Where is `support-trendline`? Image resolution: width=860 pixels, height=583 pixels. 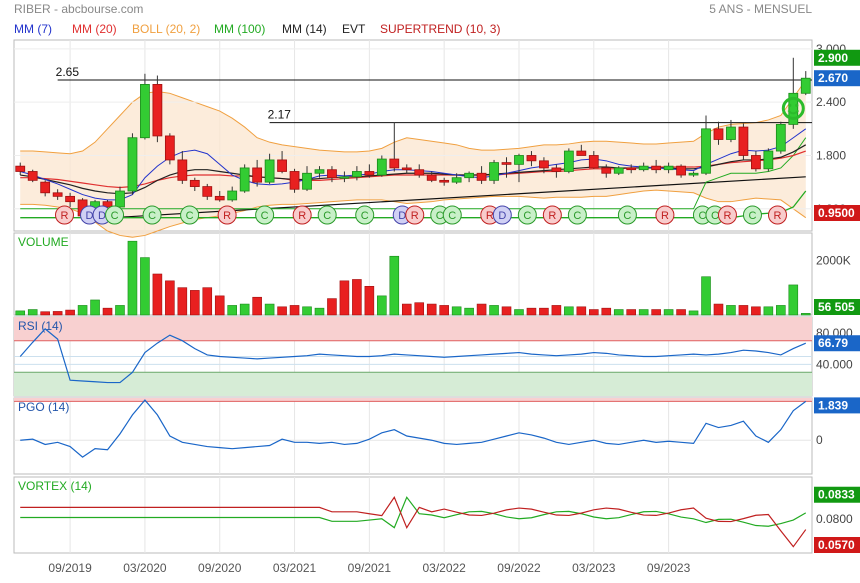 support-trendline is located at coordinates (444, 198).